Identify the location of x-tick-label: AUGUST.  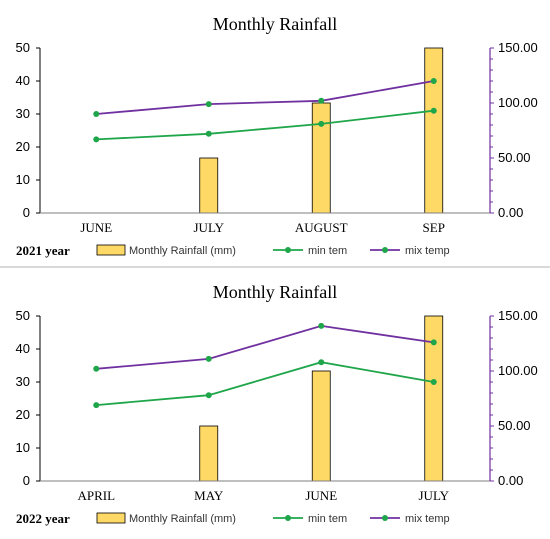
(321, 227).